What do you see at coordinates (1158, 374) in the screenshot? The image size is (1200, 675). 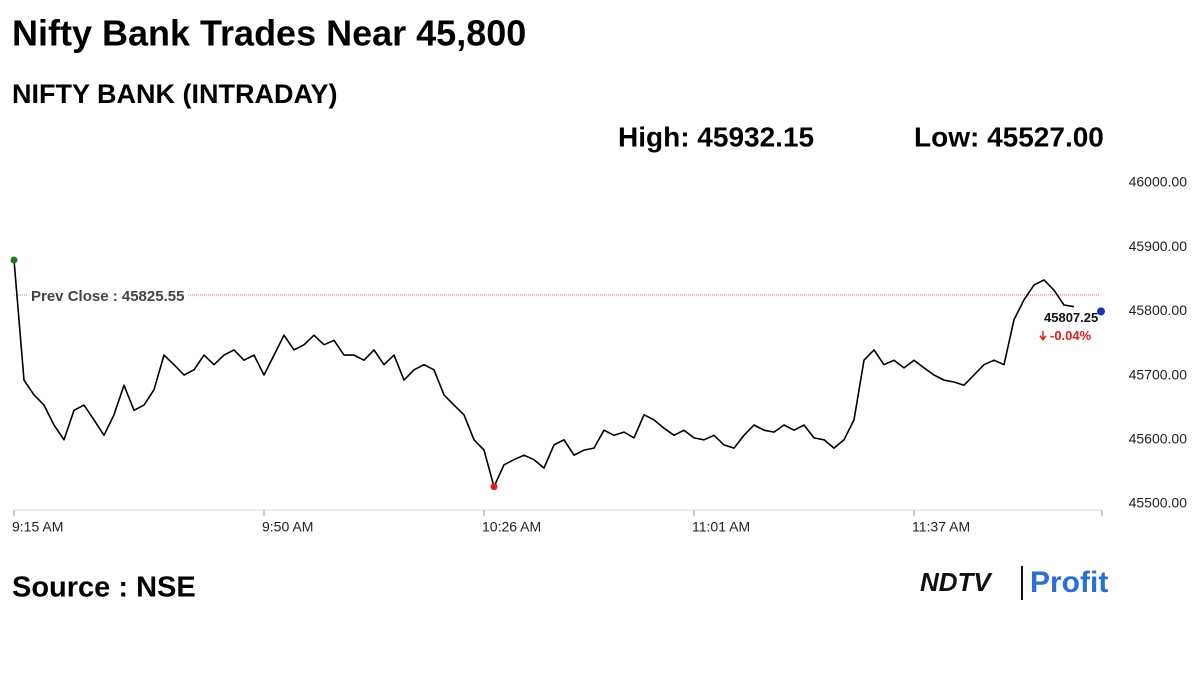 I see `y-tick-label: 45700.00` at bounding box center [1158, 374].